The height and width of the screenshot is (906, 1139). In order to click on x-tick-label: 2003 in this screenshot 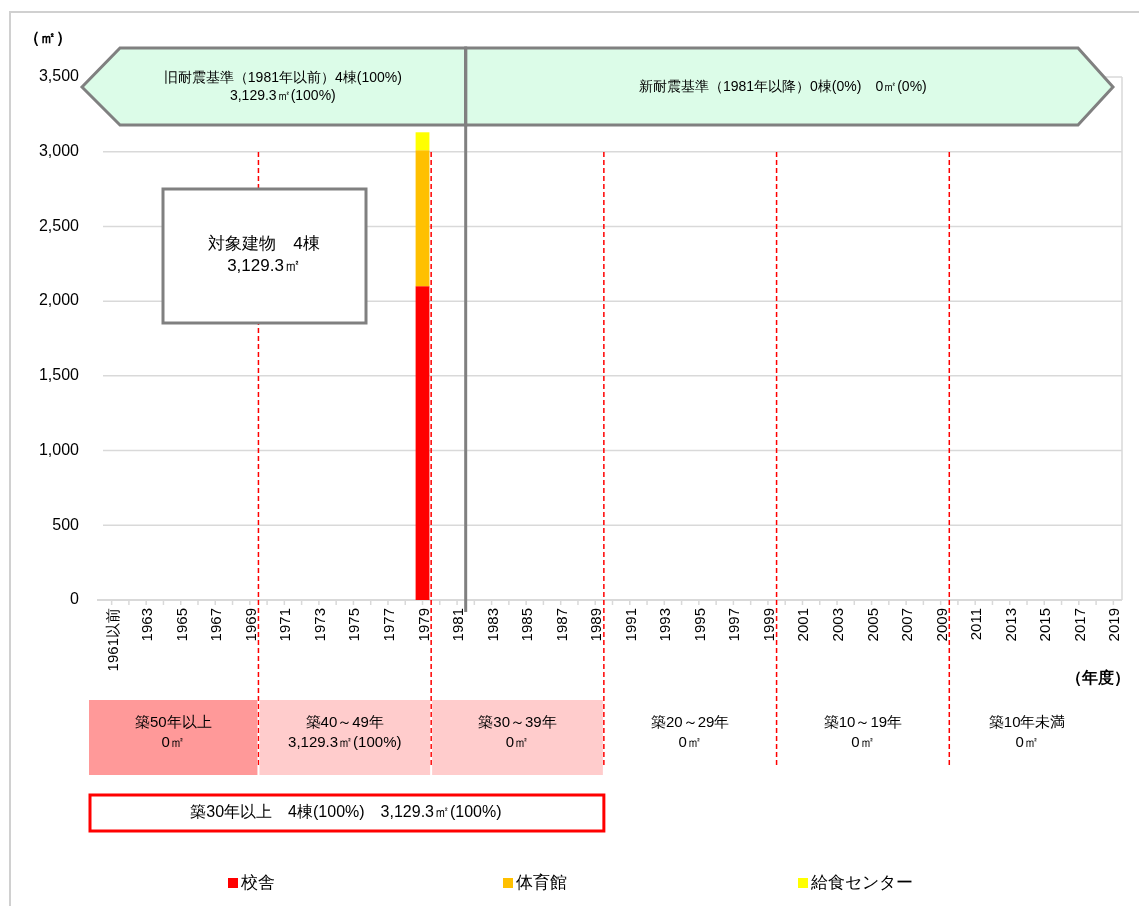, I will do `click(838, 625)`.